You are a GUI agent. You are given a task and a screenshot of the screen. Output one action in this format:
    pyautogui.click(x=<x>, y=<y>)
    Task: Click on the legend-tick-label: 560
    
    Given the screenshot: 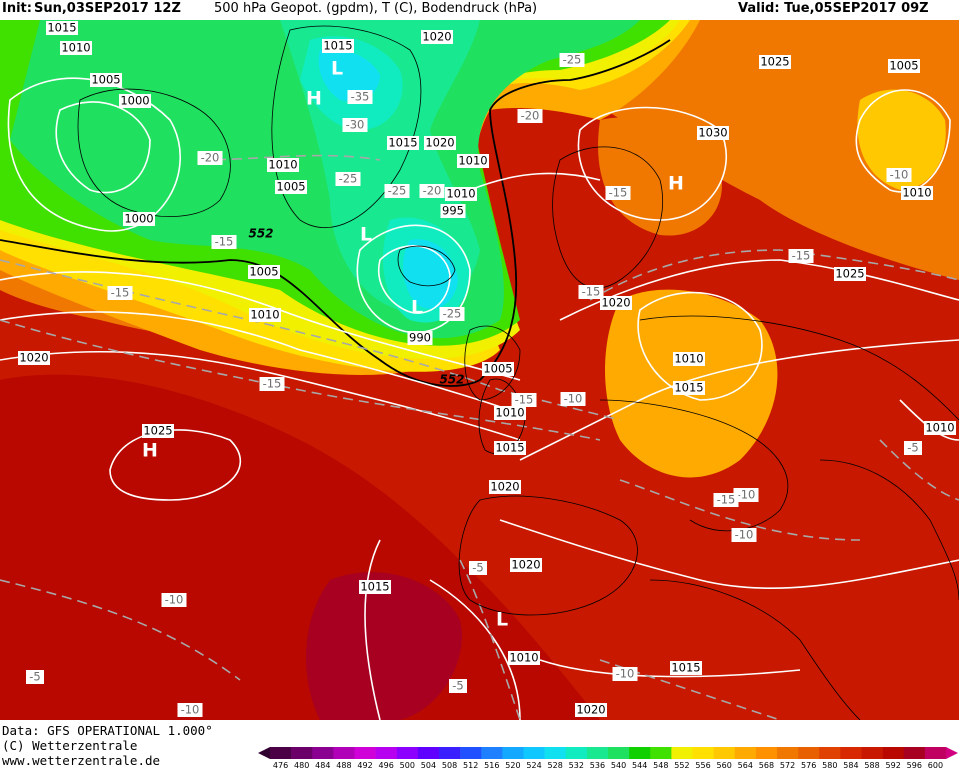 What is the action you would take?
    pyautogui.click(x=724, y=765)
    